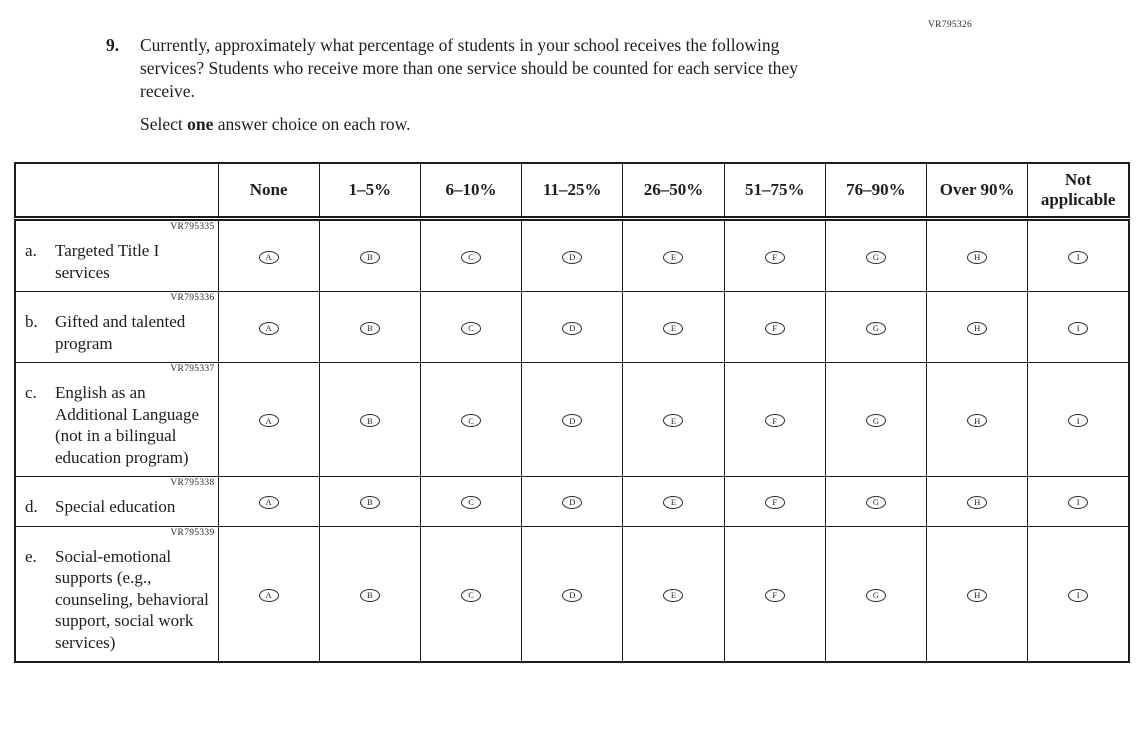  I want to click on answer-cell-d-g: G, so click(876, 501).